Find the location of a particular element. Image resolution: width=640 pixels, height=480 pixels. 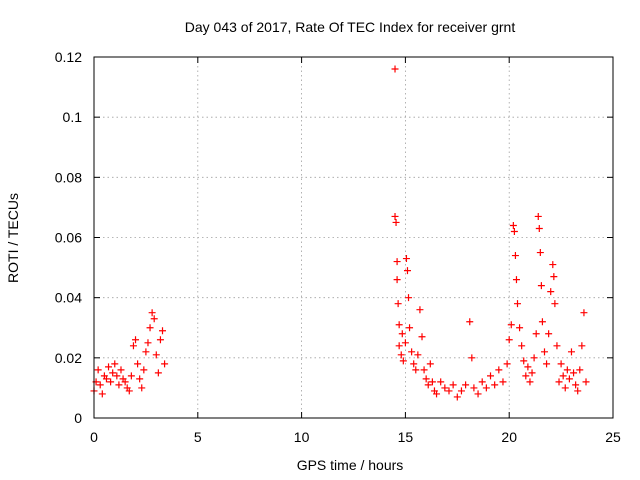

y-axis-label: ROTI / TECUs is located at coordinates (13, 238).